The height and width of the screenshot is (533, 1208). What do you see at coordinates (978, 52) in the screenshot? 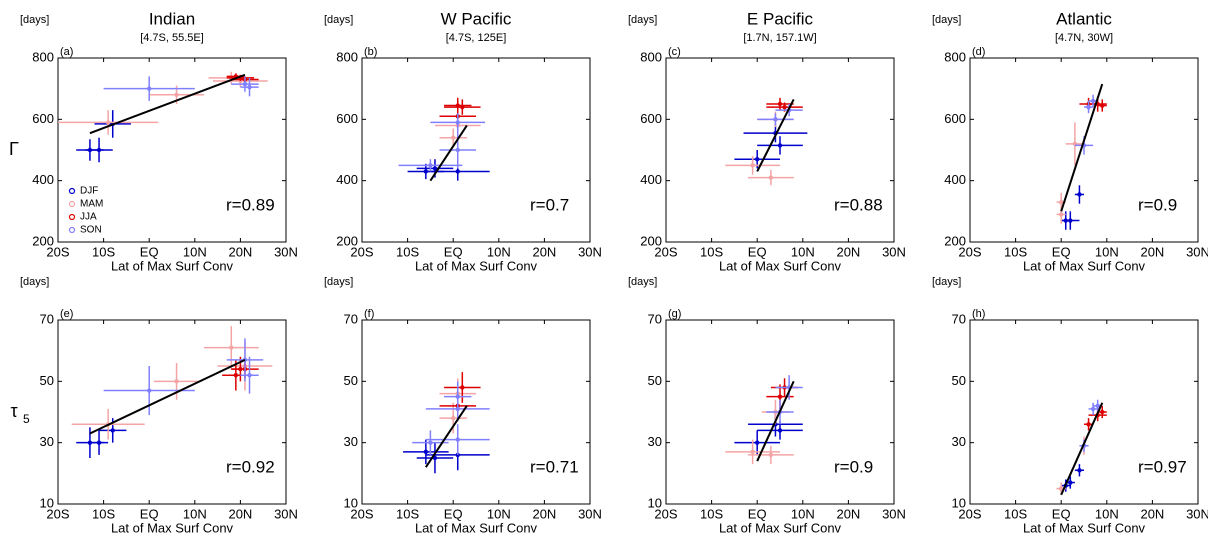
I see `panel-label: (d)` at bounding box center [978, 52].